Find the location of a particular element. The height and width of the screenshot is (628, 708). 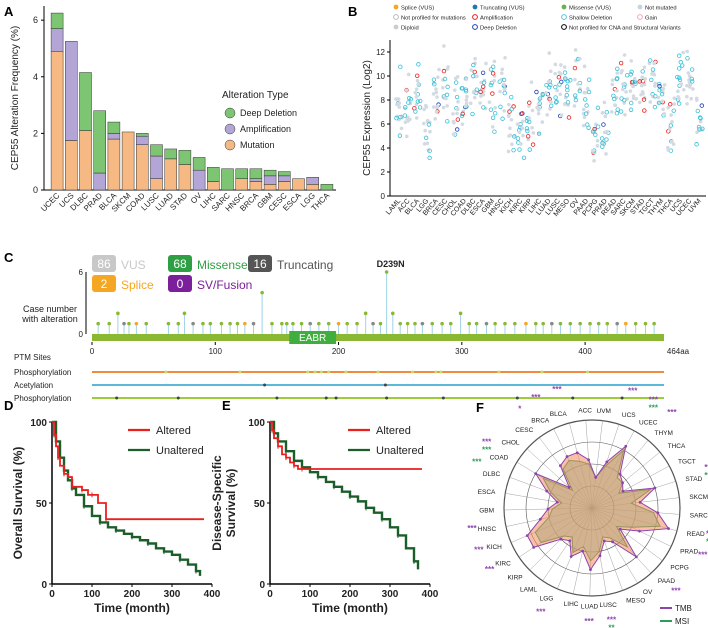

s3-ytick-label: 0 is located at coordinates (44, 585).